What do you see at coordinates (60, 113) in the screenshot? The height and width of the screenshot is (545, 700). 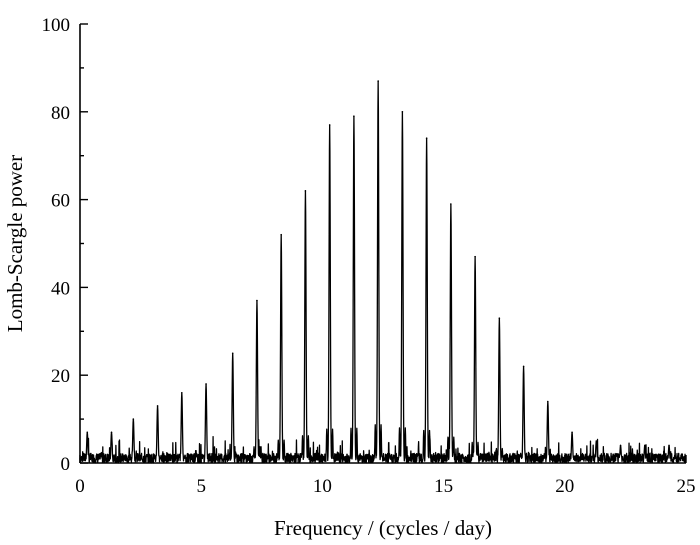 I see `y-tick-label: 80` at bounding box center [60, 113].